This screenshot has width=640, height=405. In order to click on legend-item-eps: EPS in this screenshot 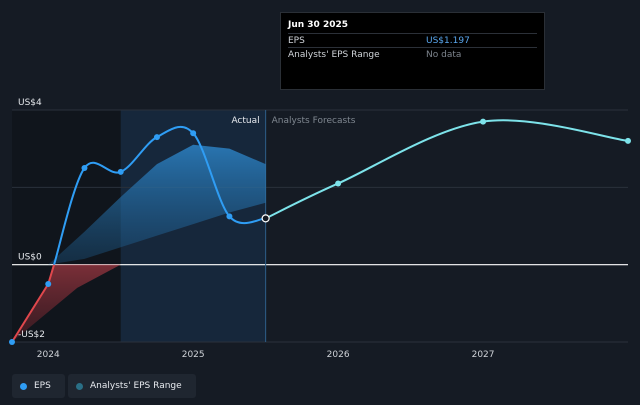, I will do `click(38, 386)`.